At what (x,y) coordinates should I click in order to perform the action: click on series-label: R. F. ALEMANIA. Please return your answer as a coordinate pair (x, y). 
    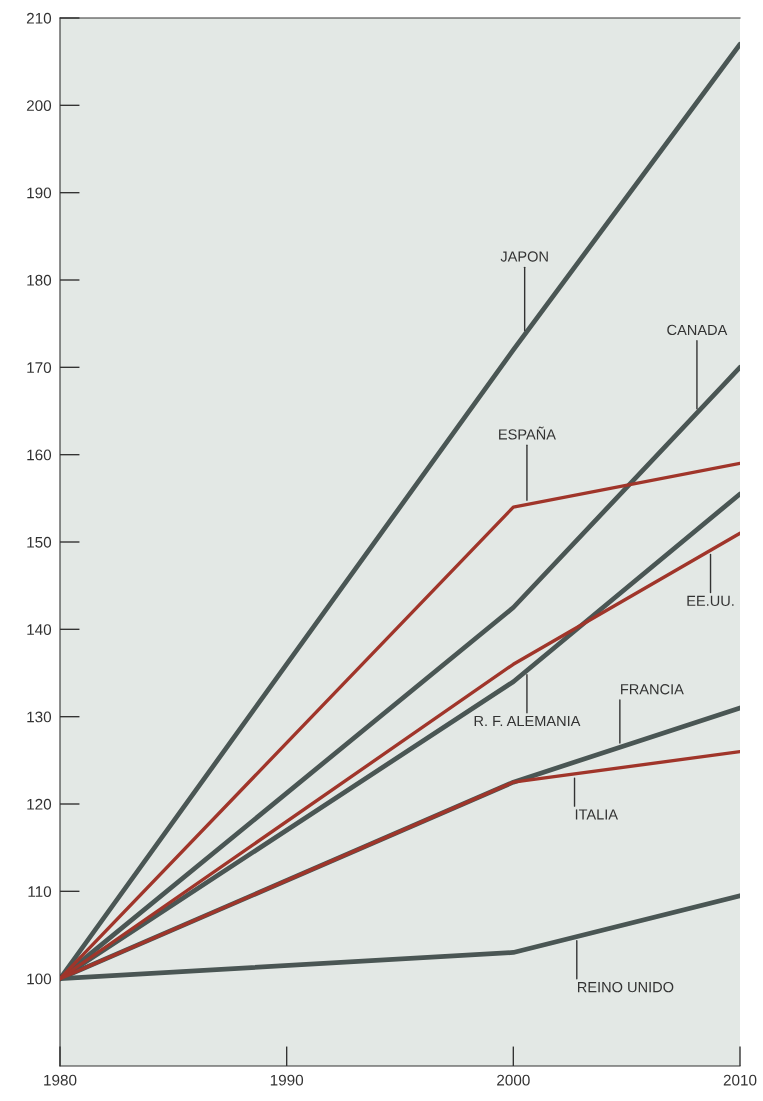
    Looking at the image, I should click on (527, 721).